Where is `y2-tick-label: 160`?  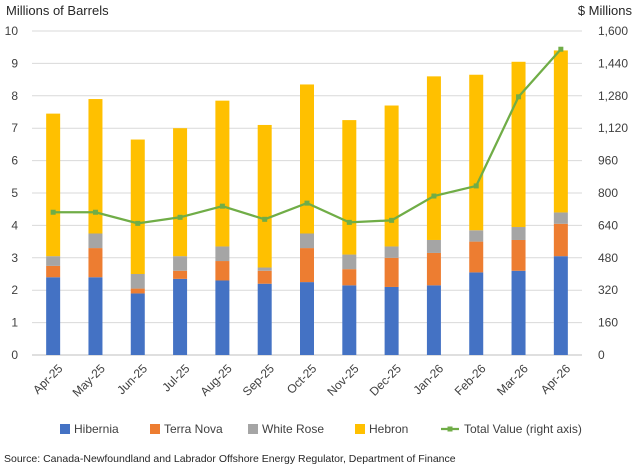
y2-tick-label: 160 is located at coordinates (608, 323).